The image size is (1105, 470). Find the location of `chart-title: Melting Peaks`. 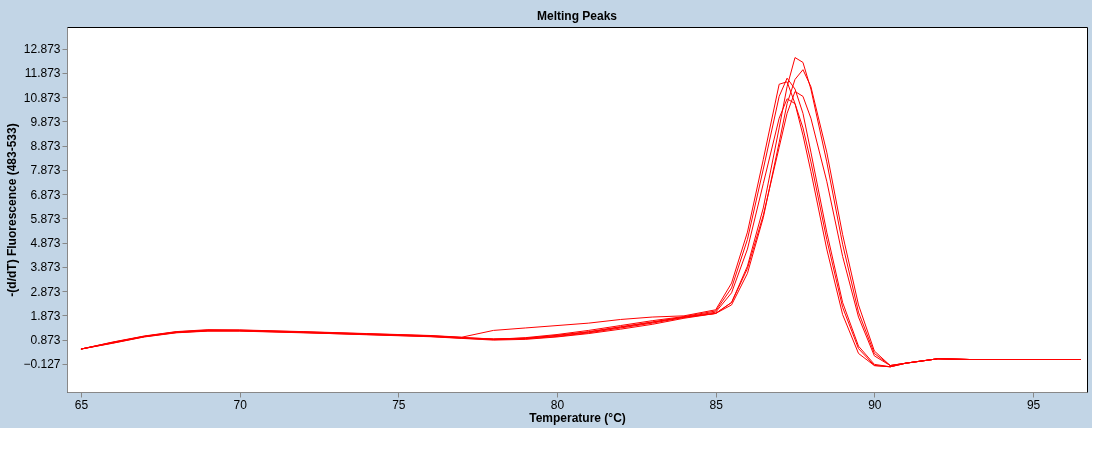

chart-title: Melting Peaks is located at coordinates (577, 16).